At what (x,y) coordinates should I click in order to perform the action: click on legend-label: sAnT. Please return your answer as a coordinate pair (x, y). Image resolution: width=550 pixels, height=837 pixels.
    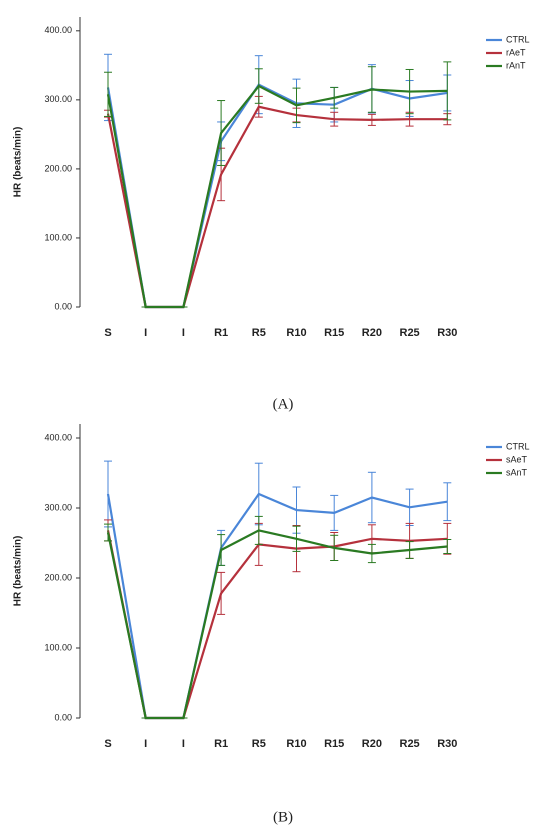
    Looking at the image, I should click on (517, 472).